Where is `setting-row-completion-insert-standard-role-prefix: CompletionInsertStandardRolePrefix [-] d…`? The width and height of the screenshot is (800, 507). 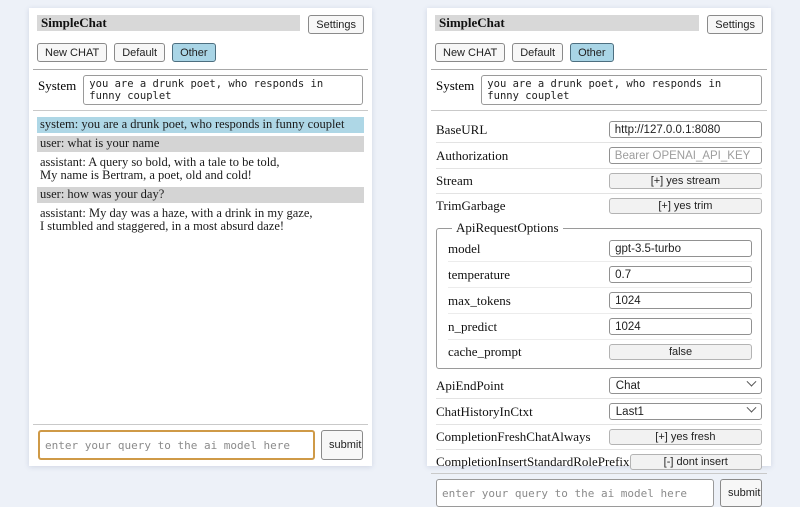
setting-row-completion-insert-standard-role-prefix: CompletionInsertStandardRolePrefix [-] d… is located at coordinates (599, 462).